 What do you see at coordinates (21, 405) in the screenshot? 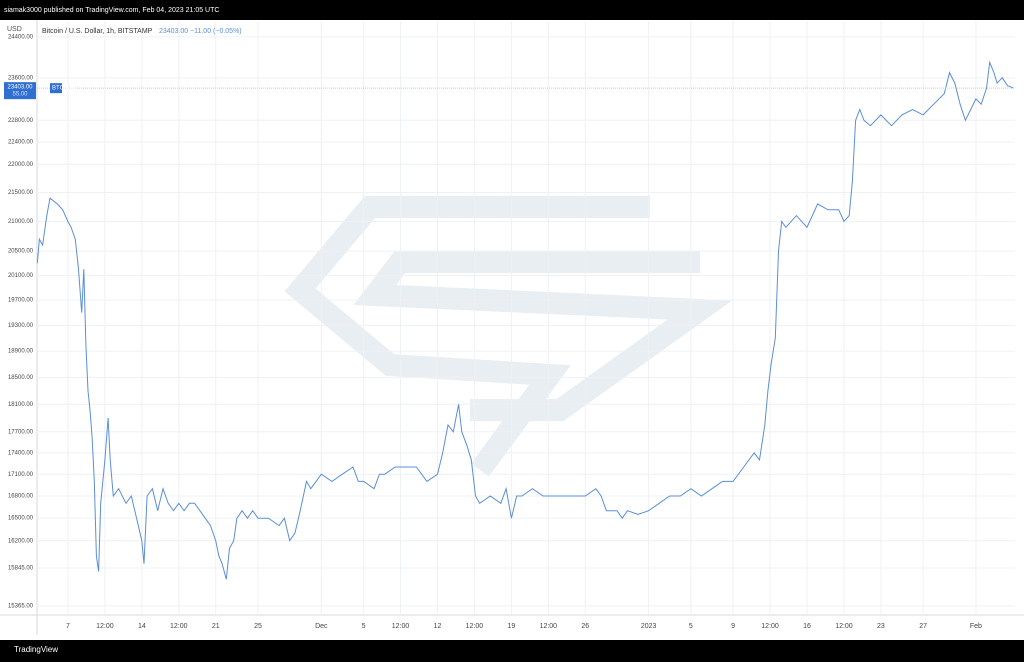
I see `y-tick-label: 18100.00` at bounding box center [21, 405].